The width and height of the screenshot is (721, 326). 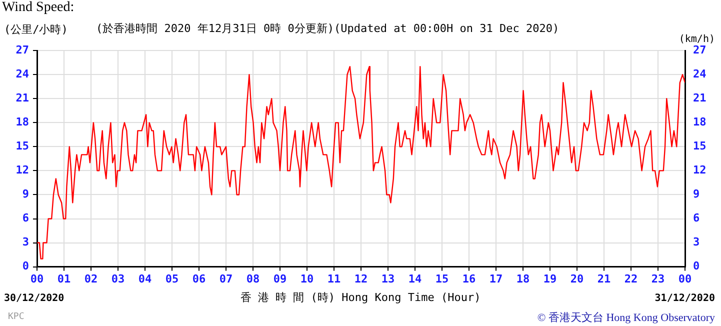 What do you see at coordinates (34, 298) in the screenshot?
I see `text: 30/12/2020` at bounding box center [34, 298].